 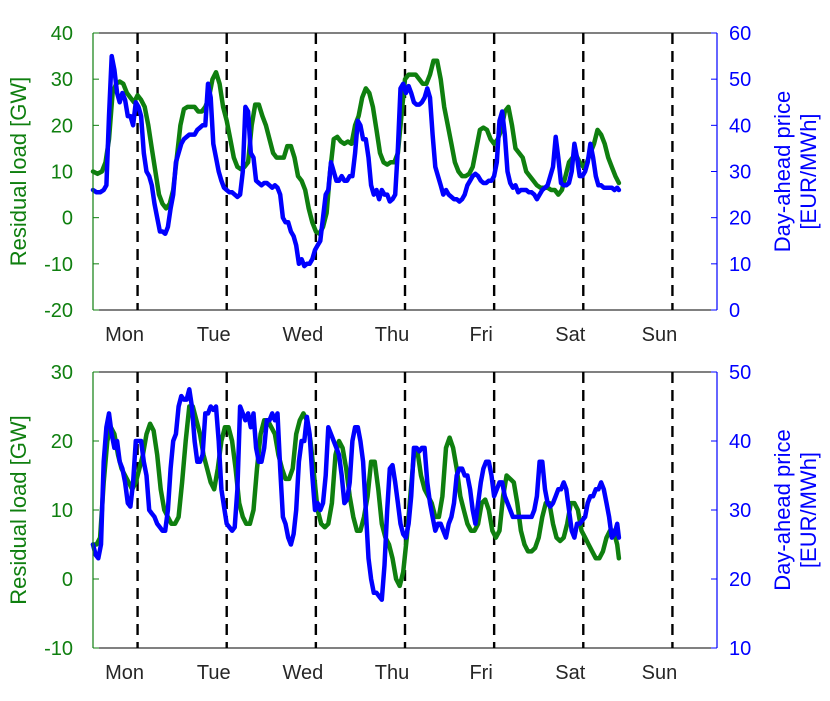 What do you see at coordinates (480, 335) in the screenshot?
I see `top-x-label-fri: Fri` at bounding box center [480, 335].